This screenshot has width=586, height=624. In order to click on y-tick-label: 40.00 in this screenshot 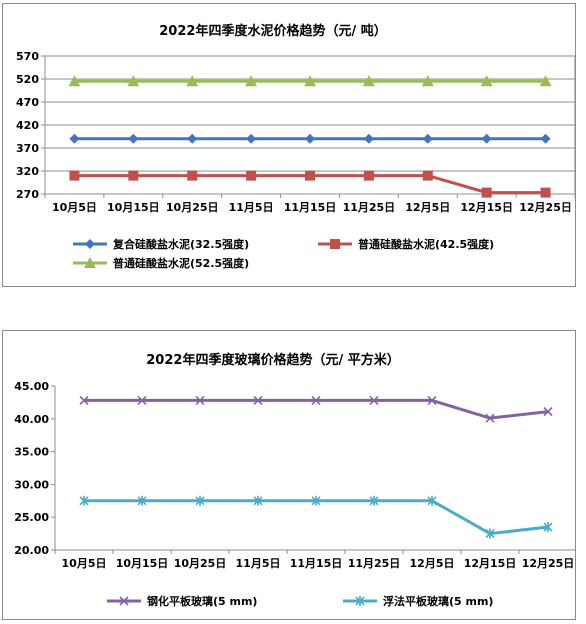, I will do `click(31, 419)`.